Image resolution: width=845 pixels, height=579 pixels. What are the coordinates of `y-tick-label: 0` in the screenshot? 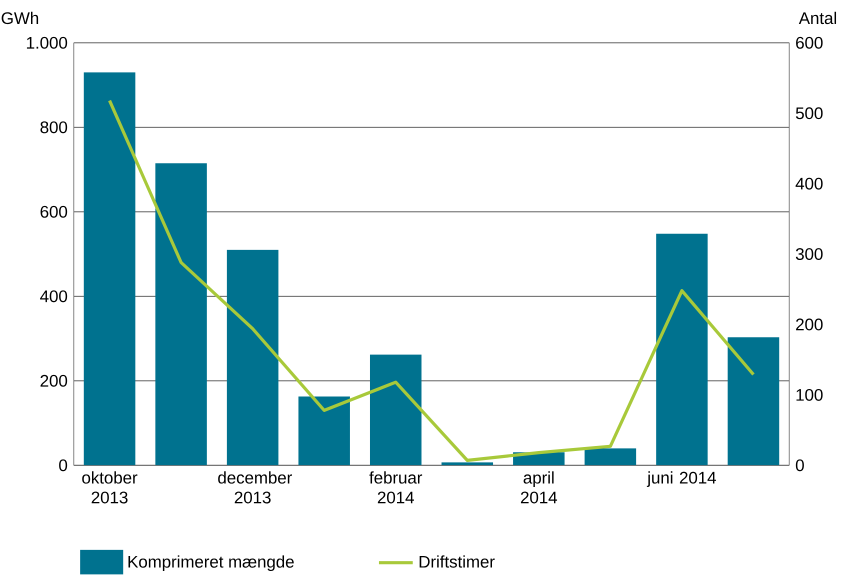 It's located at (63, 465).